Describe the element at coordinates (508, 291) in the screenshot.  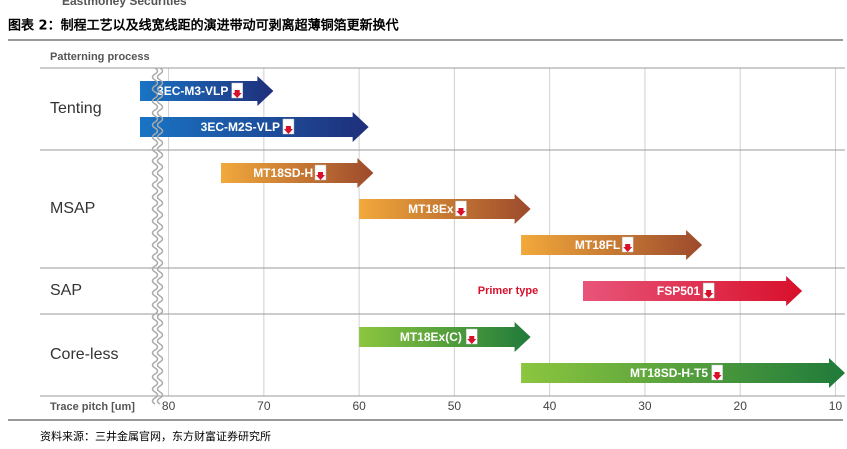
I see `annotation: Primer type` at that location.